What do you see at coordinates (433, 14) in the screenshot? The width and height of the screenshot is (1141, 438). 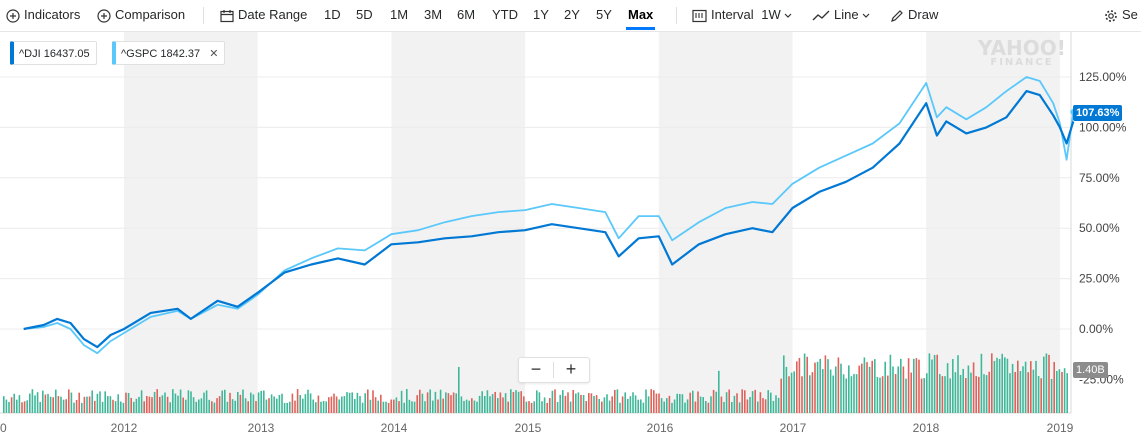 I see `range-3m: 3M` at bounding box center [433, 14].